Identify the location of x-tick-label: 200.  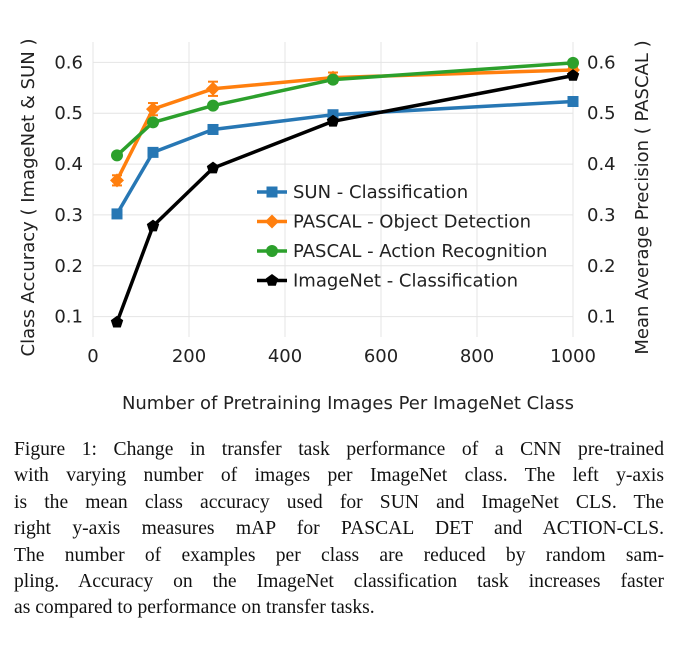
(189, 356).